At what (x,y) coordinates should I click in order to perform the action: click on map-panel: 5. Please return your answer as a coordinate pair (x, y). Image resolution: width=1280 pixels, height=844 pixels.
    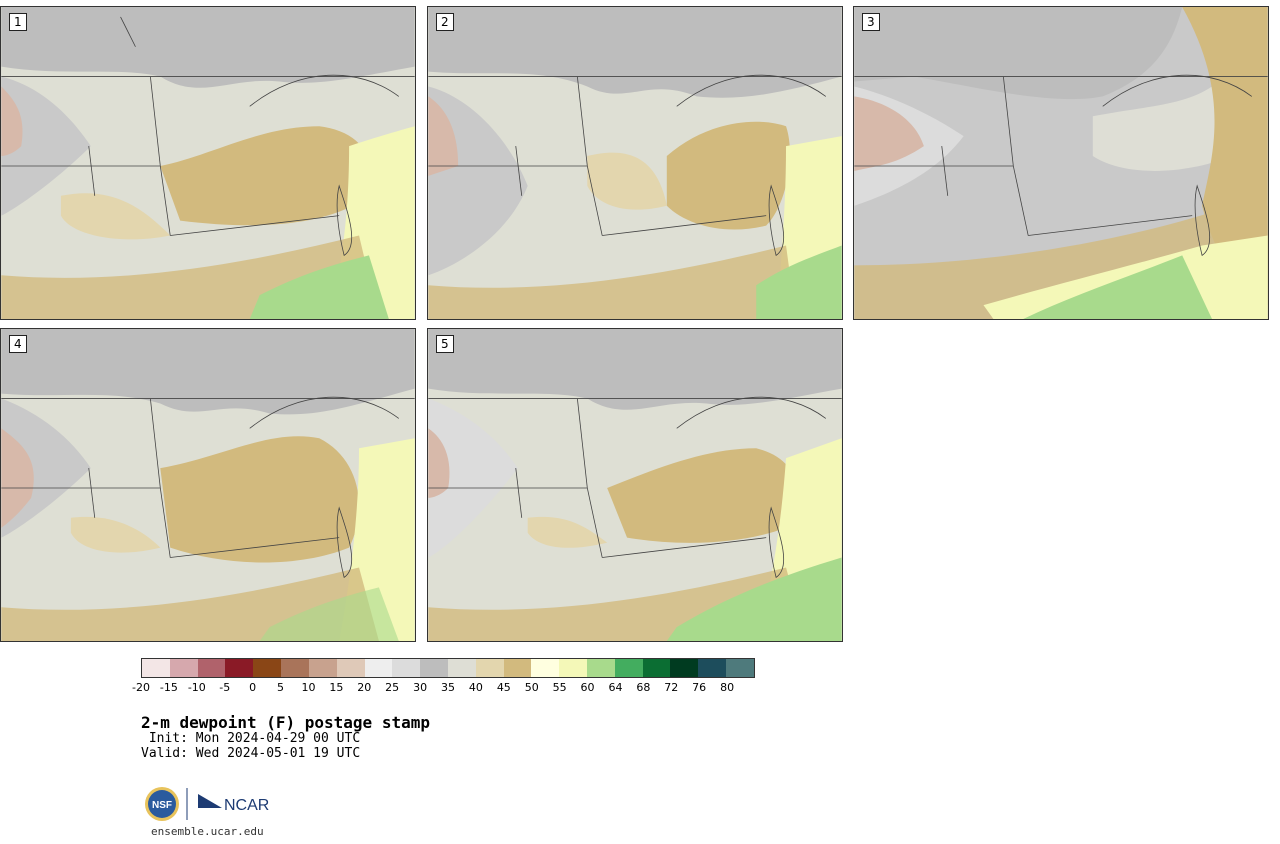
    Looking at the image, I should click on (635, 485).